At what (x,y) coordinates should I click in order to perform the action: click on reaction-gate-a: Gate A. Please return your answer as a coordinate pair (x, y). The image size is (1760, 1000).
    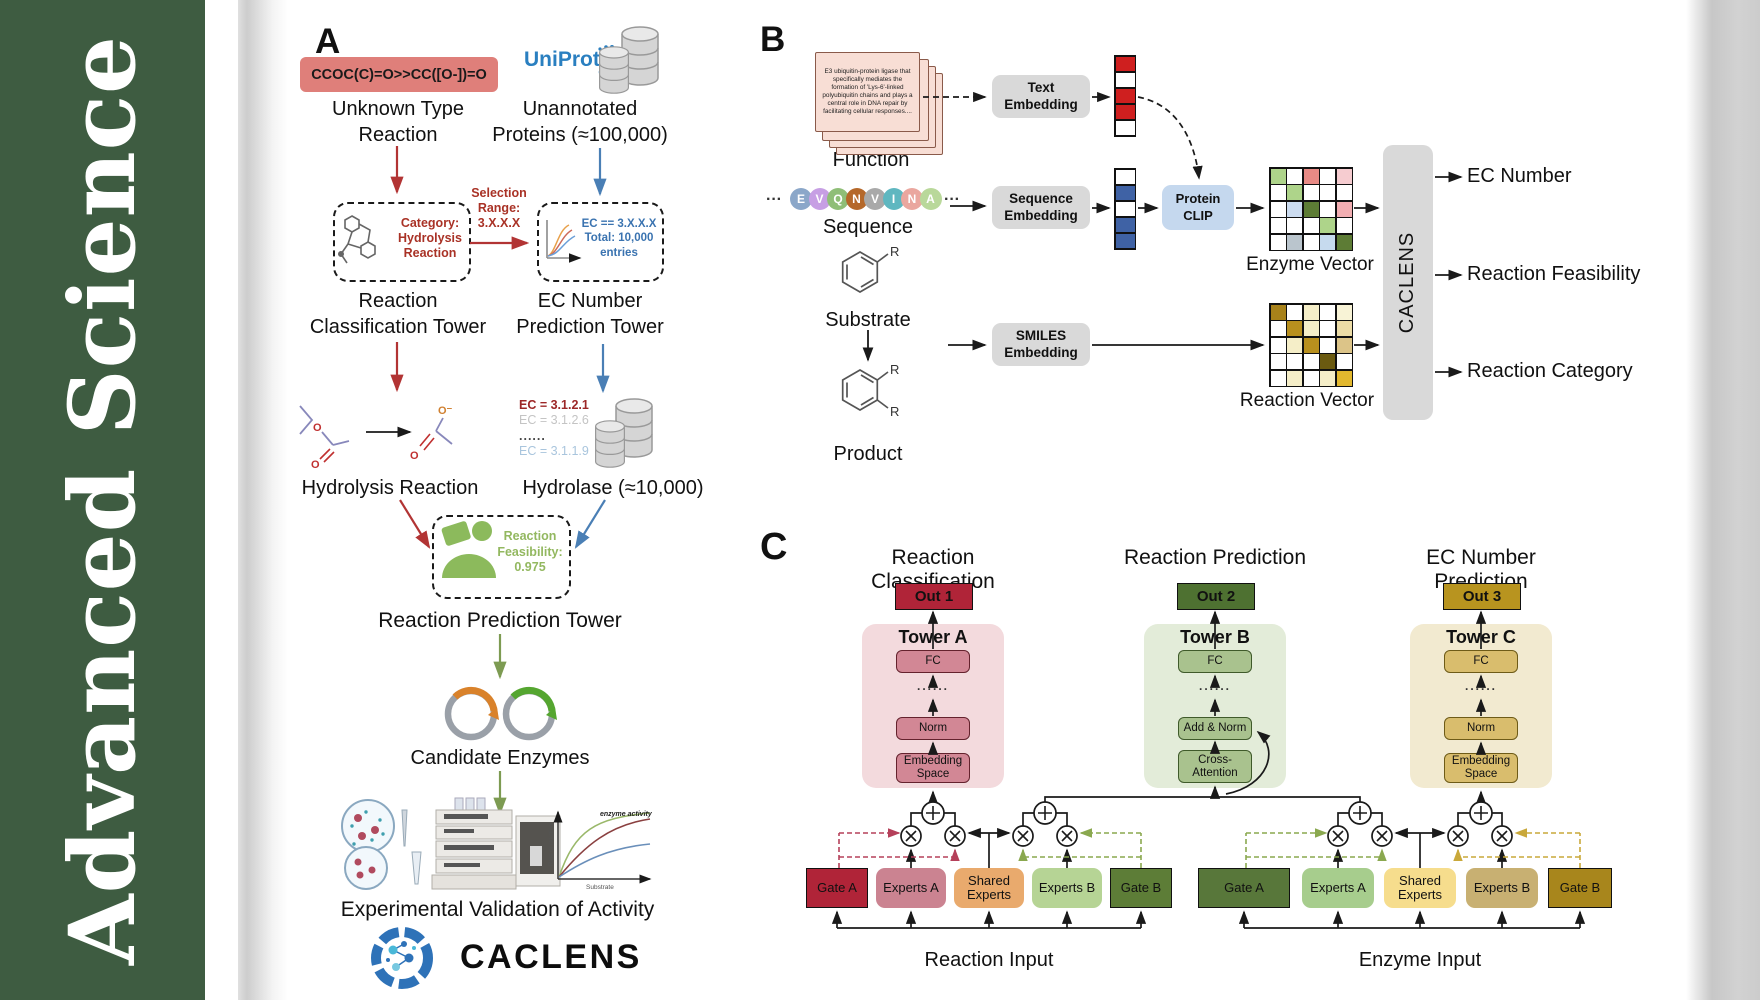
    Looking at the image, I should click on (837, 888).